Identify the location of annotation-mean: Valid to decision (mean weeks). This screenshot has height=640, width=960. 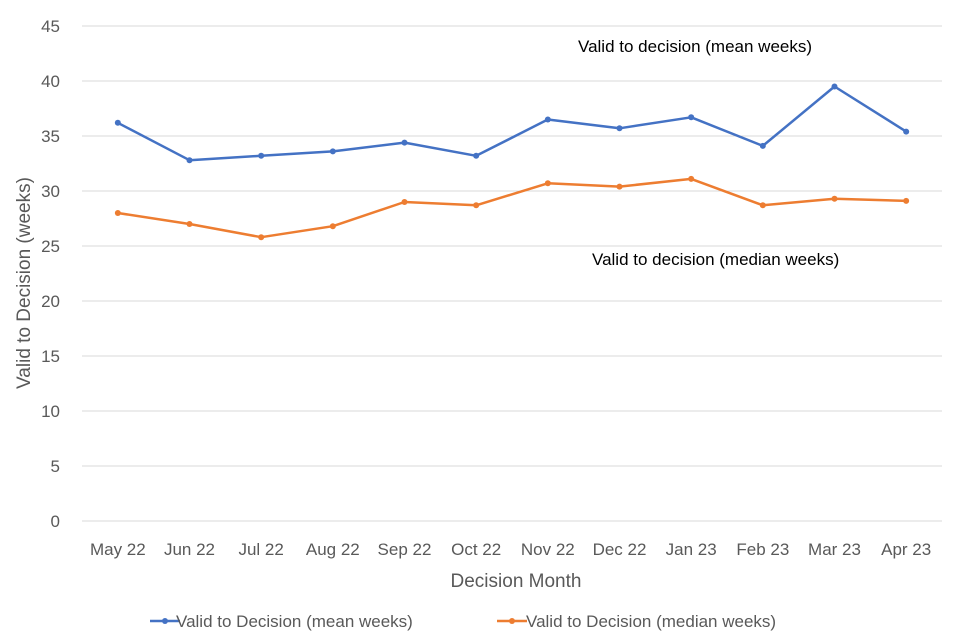
(695, 46).